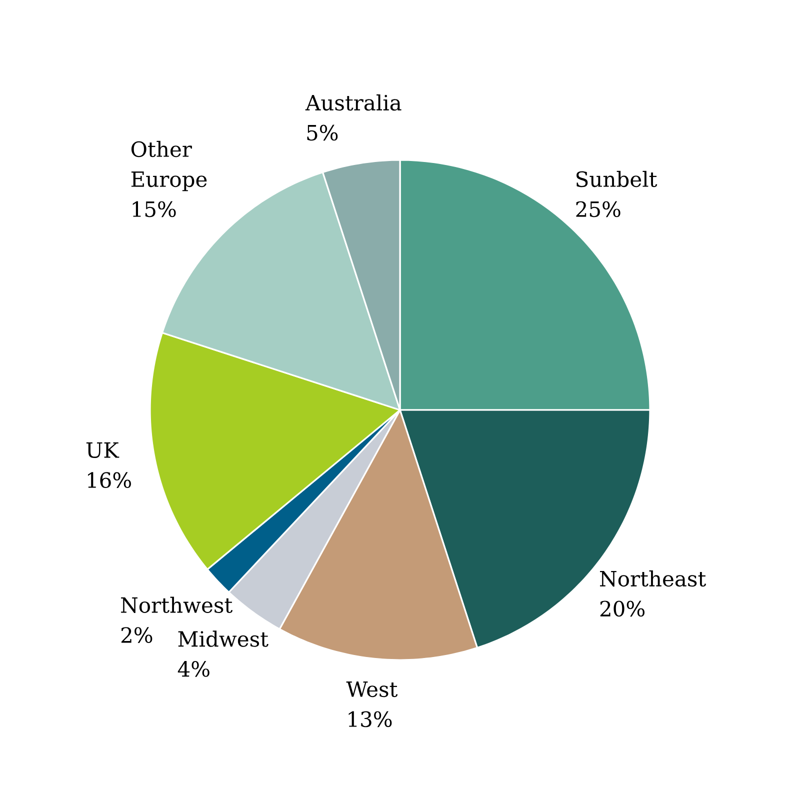 The width and height of the screenshot is (800, 800). Describe the element at coordinates (353, 102) in the screenshot. I see `slice-label: Australia` at that location.